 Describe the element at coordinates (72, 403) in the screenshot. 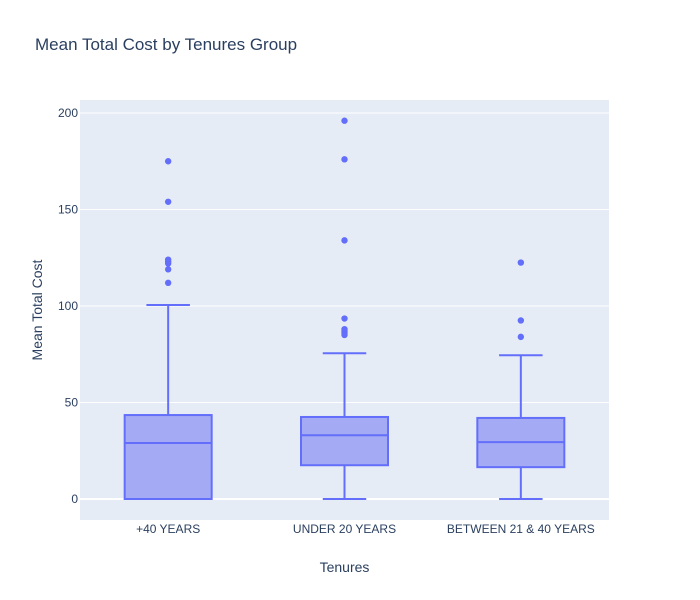

I see `y-tick-label: 50` at that location.